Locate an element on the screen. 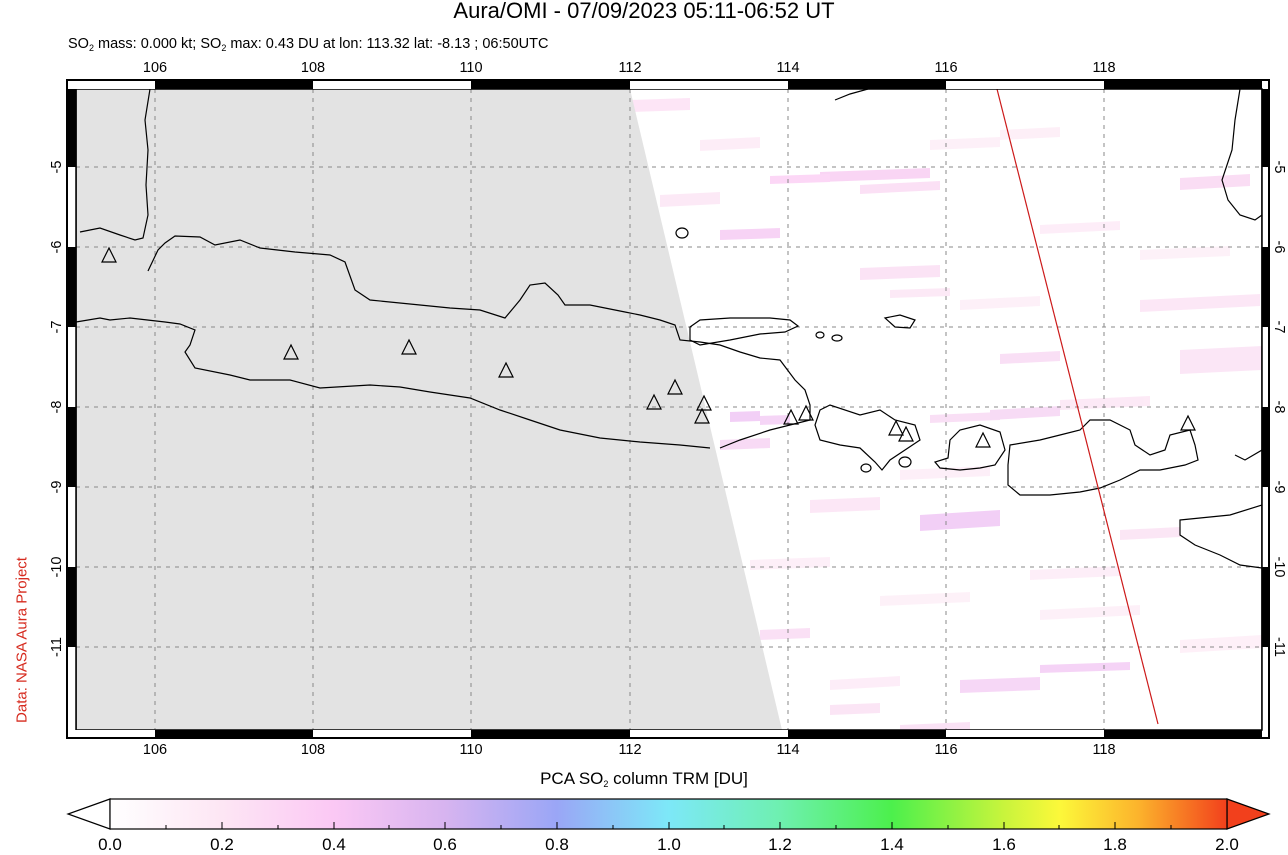  colorbar-over-arrow is located at coordinates (1248, 814).